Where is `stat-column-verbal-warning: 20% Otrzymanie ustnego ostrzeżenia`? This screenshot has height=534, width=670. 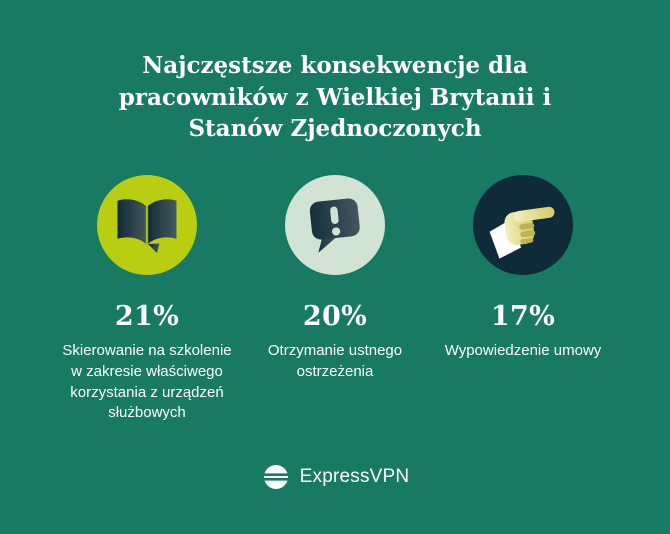 stat-column-verbal-warning: 20% Otrzymanie ustnego ostrzeżenia is located at coordinates (335, 298).